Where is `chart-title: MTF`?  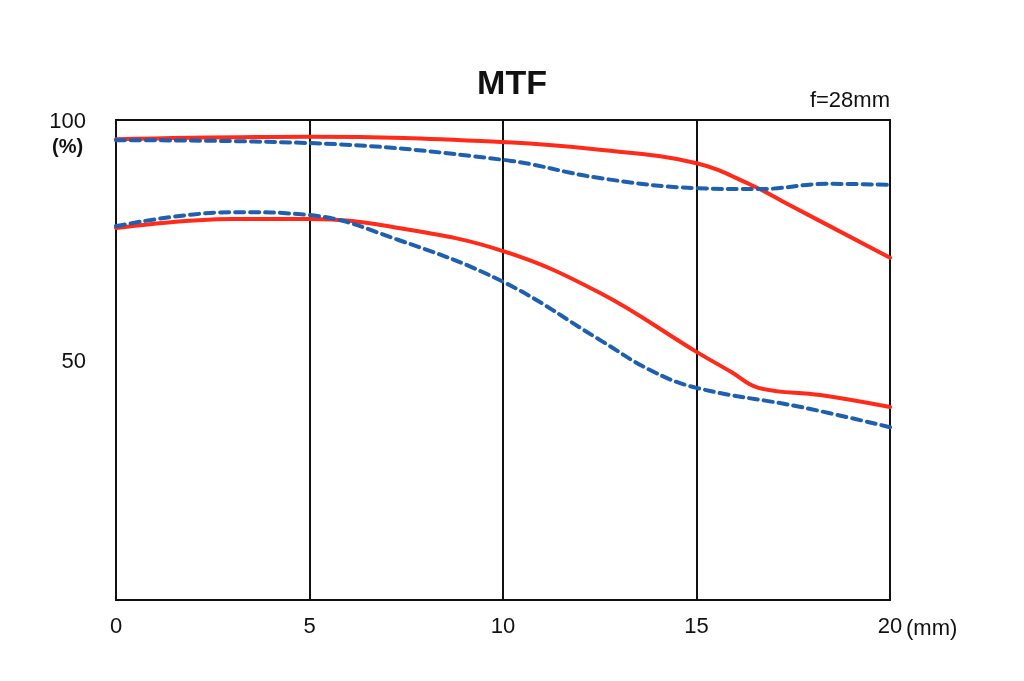 chart-title: MTF is located at coordinates (512, 82).